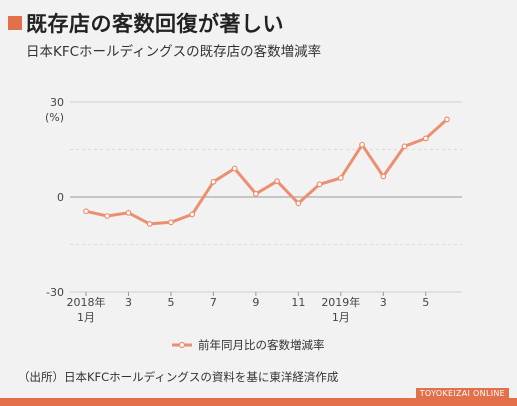 Image resolution: width=517 pixels, height=406 pixels. Describe the element at coordinates (261, 345) in the screenshot. I see `legend-label: 前年同月比の客数増減率` at that location.